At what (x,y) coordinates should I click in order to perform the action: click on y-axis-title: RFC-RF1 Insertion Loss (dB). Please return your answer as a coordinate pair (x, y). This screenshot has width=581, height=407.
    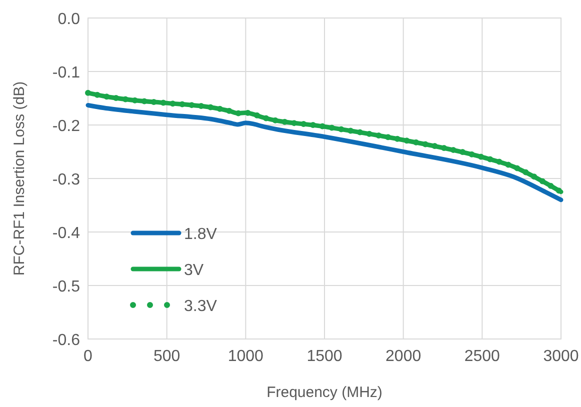
    Looking at the image, I should click on (19, 178).